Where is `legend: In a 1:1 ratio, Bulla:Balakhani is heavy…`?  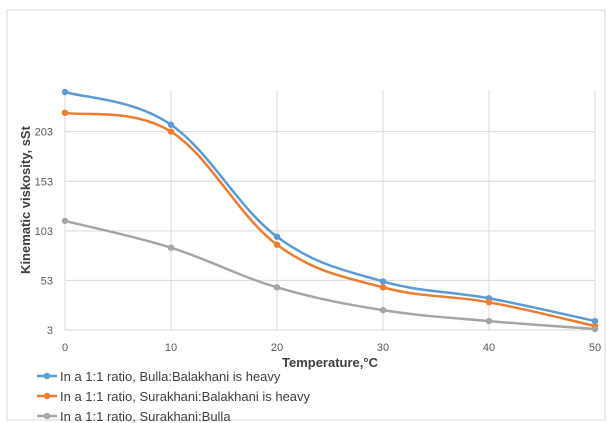 legend: In a 1:1 ratio, Bulla:Balakhani is heavy… is located at coordinates (174, 396).